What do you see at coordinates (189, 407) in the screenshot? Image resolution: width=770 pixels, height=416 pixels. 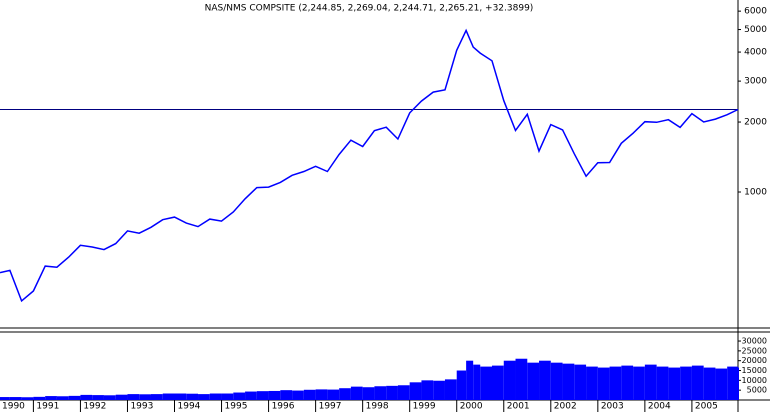 I see `x-tick-label: 1994` at bounding box center [189, 407].